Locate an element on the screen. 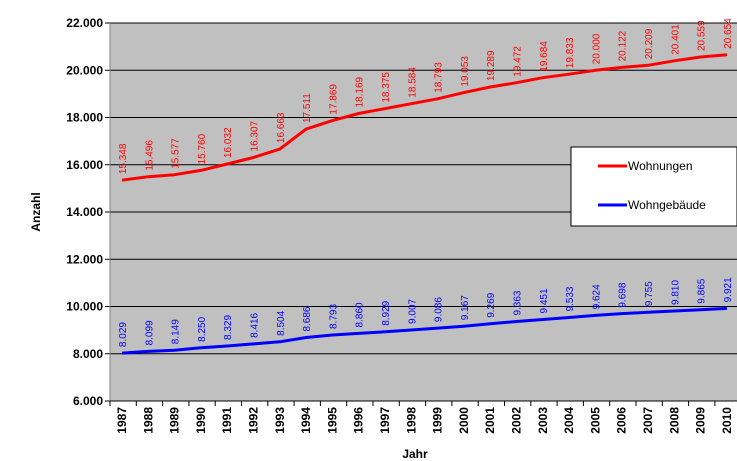 The height and width of the screenshot is (461, 737). x-tick-label: 2006 is located at coordinates (622, 420).